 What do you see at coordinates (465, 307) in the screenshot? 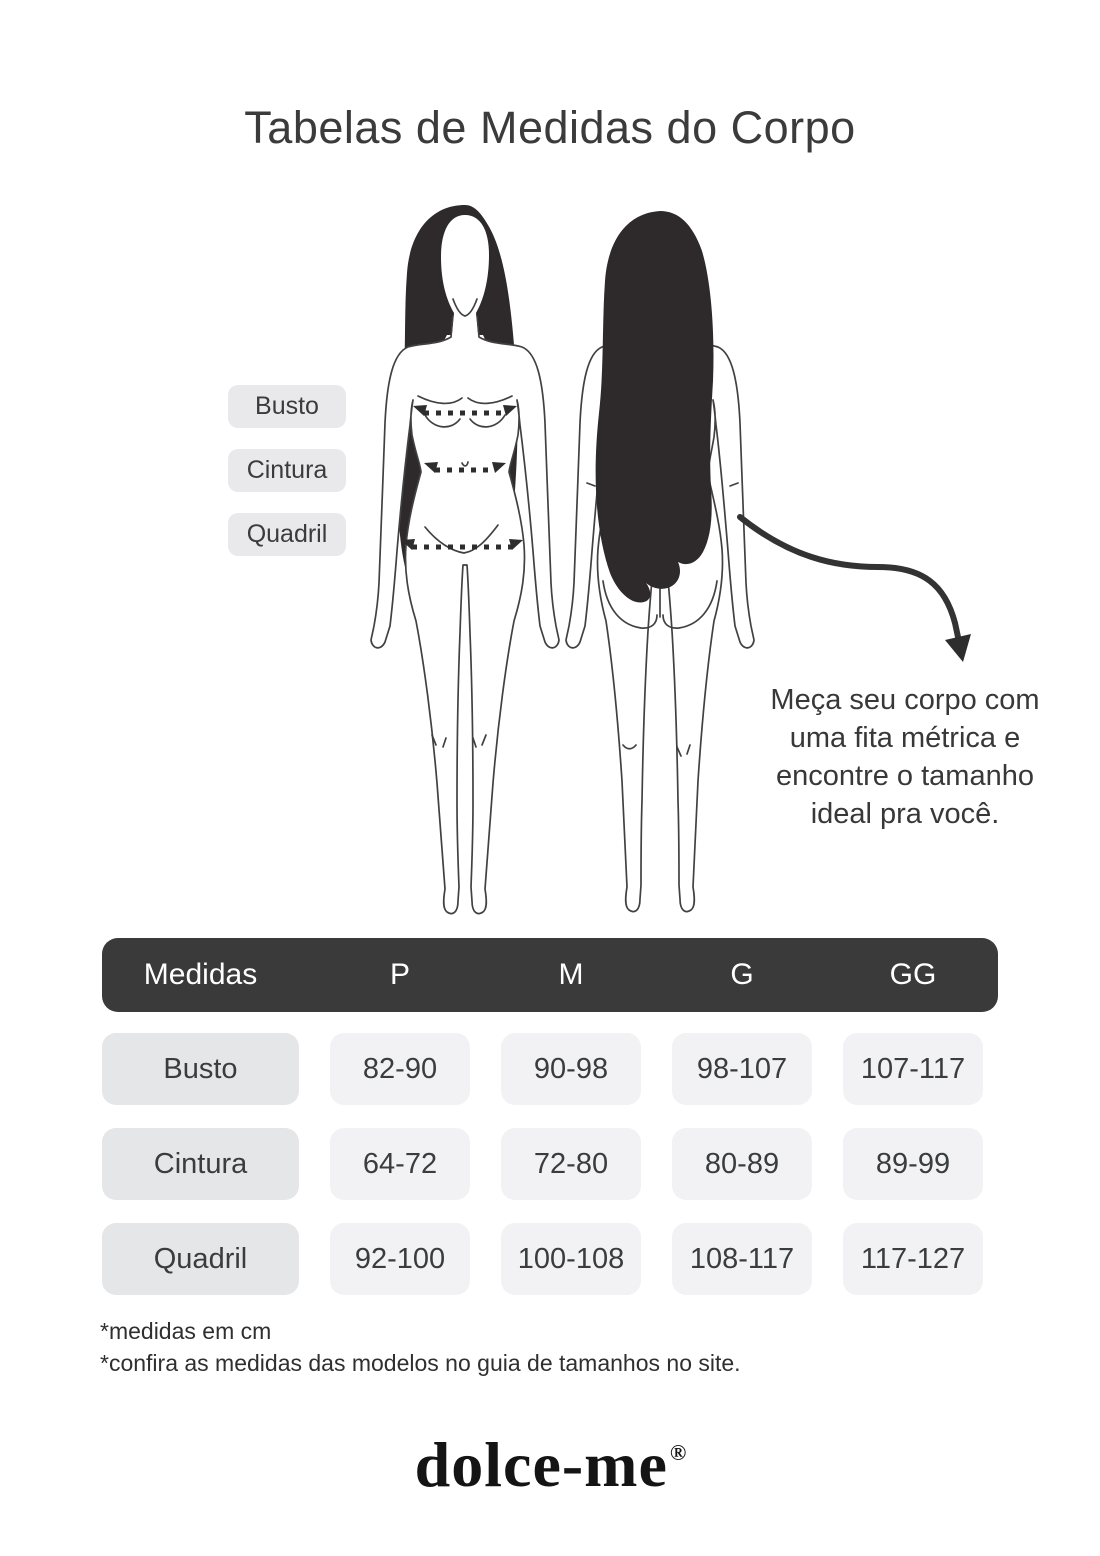
I see `front-chin-line` at bounding box center [465, 307].